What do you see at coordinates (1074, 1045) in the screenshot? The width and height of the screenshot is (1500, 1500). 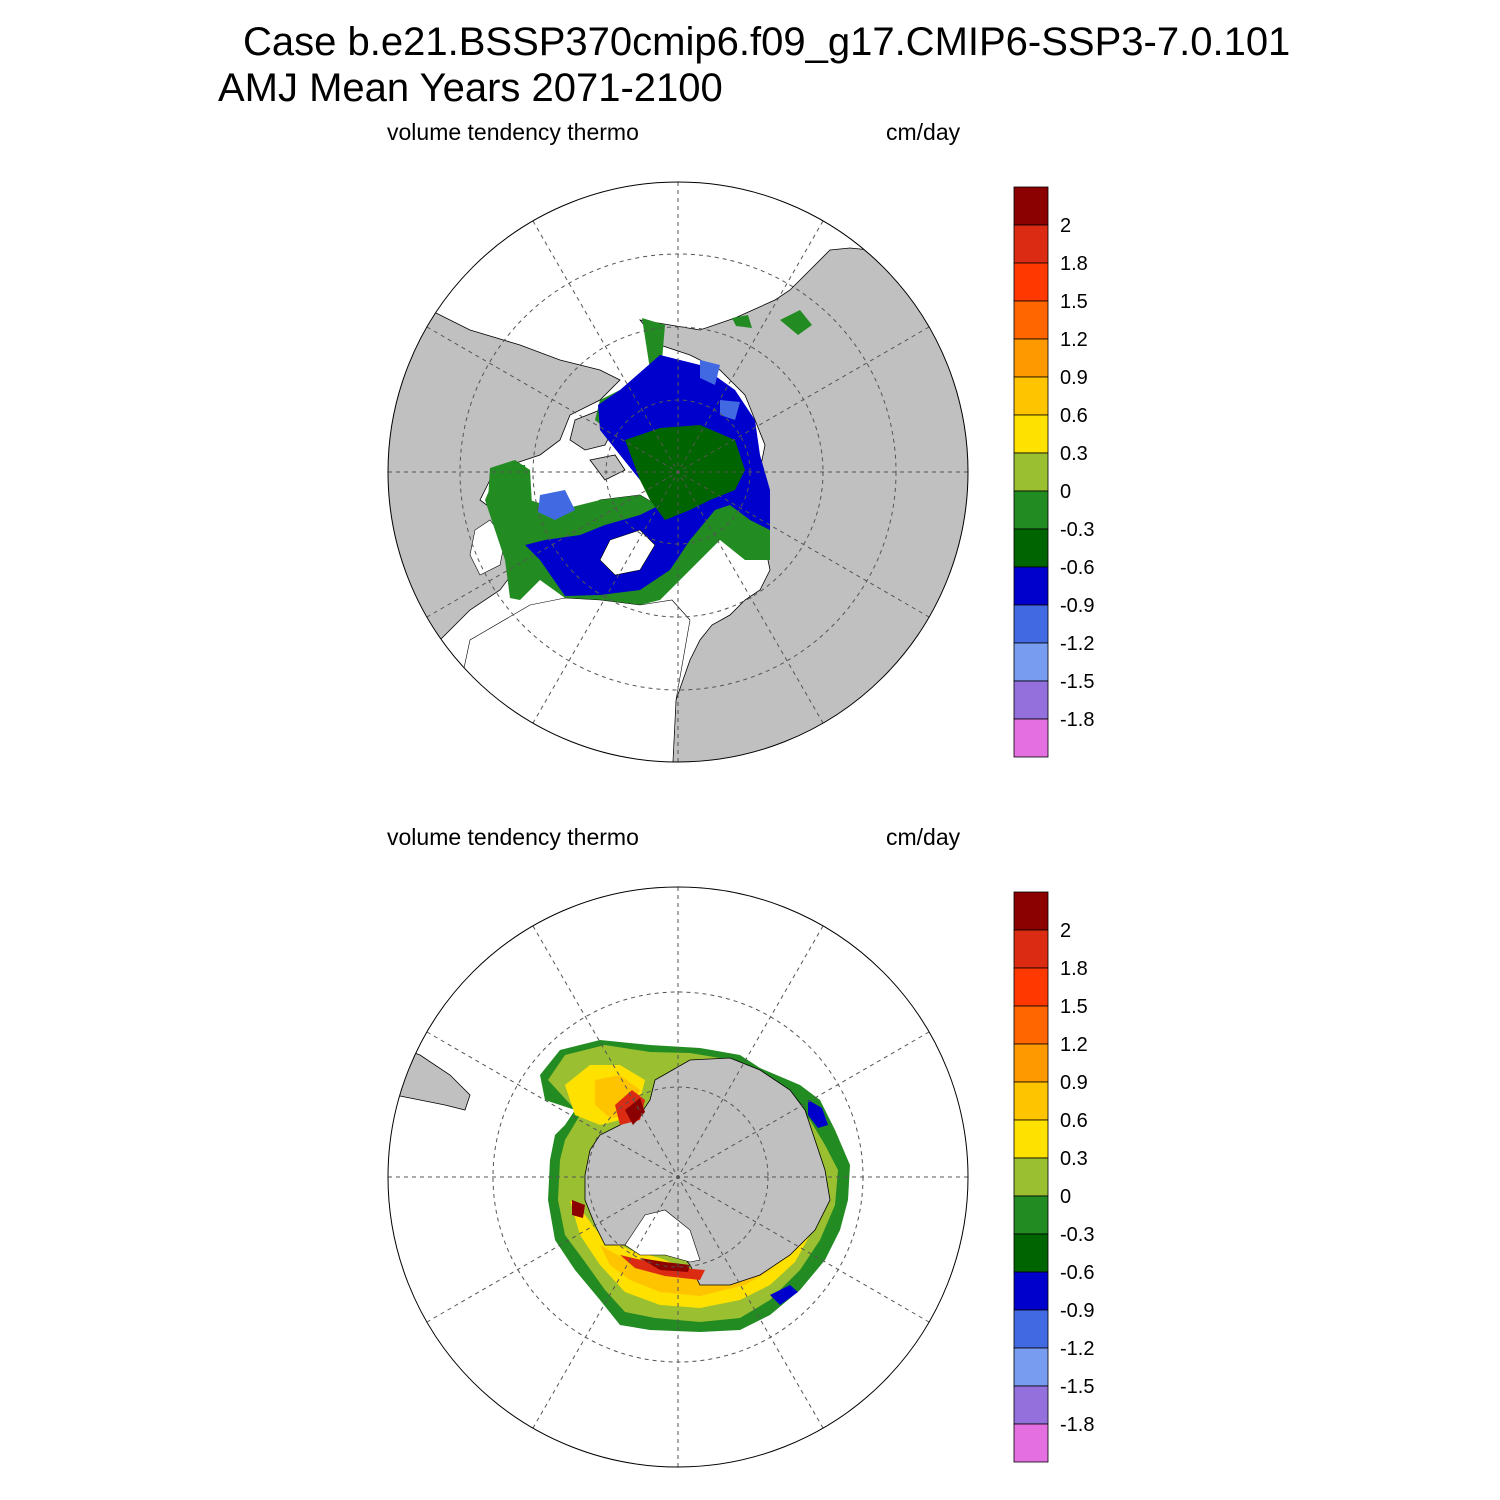 I see `south-colorbar-tick-label: 1.2` at bounding box center [1074, 1045].